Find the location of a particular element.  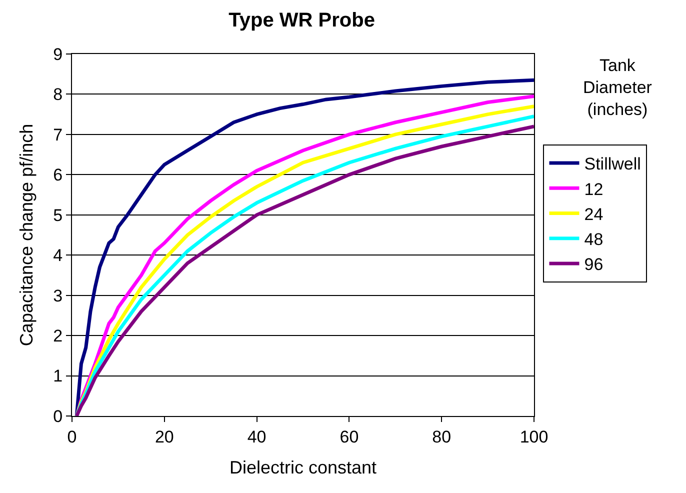

y-tick-label: 0 is located at coordinates (58, 416).